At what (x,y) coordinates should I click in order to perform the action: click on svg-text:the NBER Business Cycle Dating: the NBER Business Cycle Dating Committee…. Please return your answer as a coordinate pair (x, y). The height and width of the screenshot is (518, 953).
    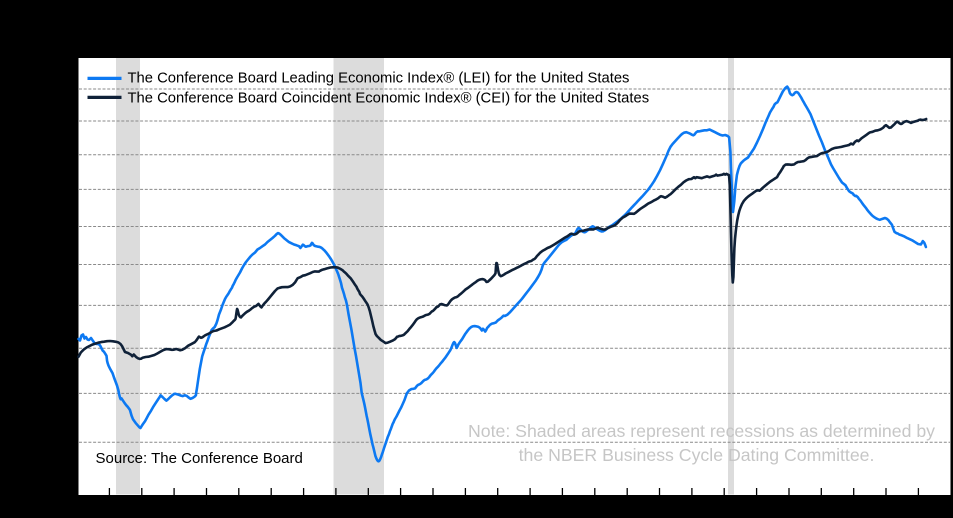
    Looking at the image, I should click on (697, 455).